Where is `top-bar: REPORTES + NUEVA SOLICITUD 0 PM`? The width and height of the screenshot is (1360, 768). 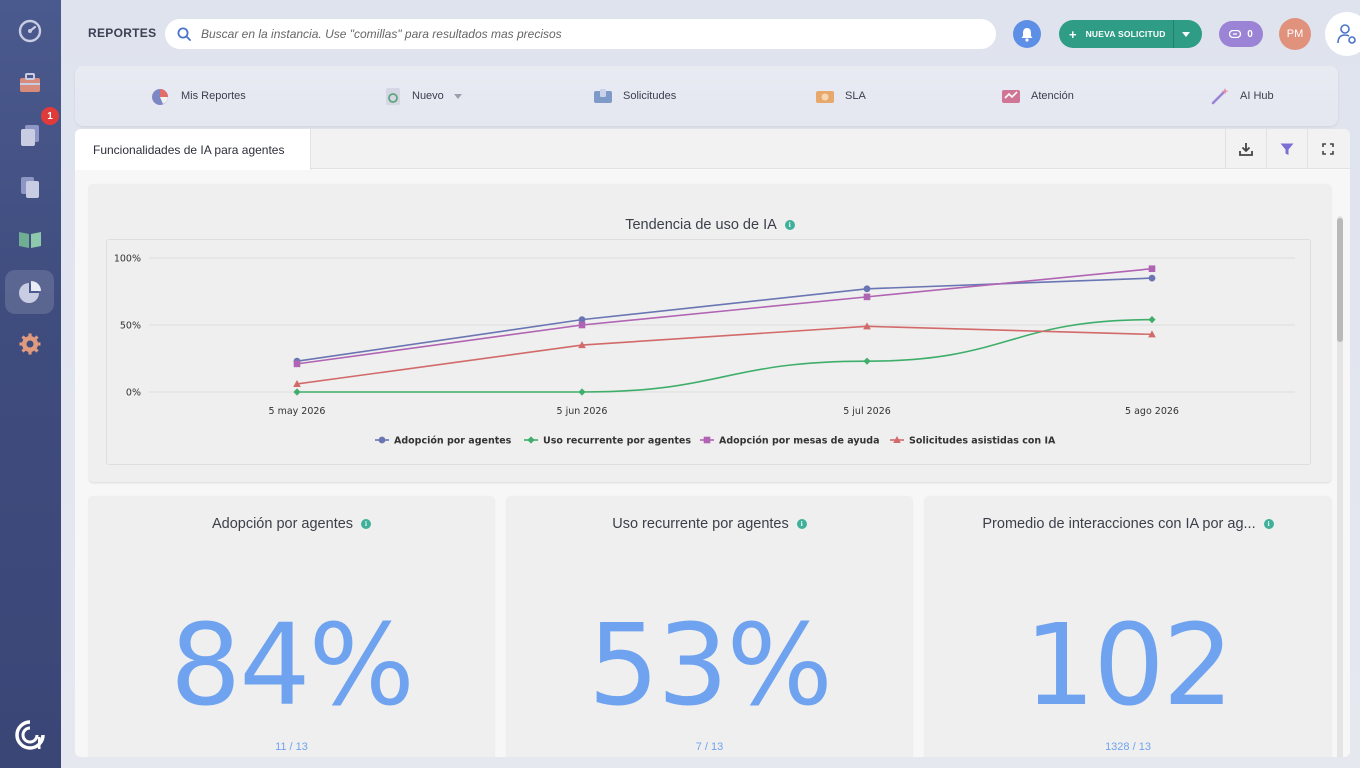
top-bar: REPORTES + NUEVA SOLICITUD 0 PM is located at coordinates (710, 33).